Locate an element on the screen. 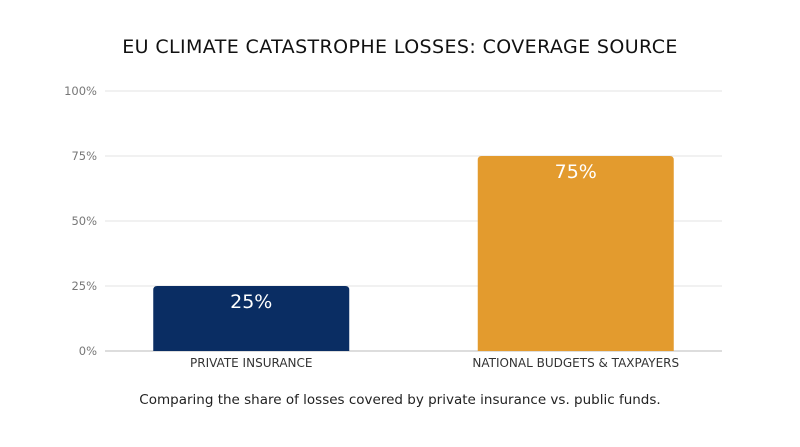 The height and width of the screenshot is (447, 800). y-tick-label: 25% is located at coordinates (84, 286).